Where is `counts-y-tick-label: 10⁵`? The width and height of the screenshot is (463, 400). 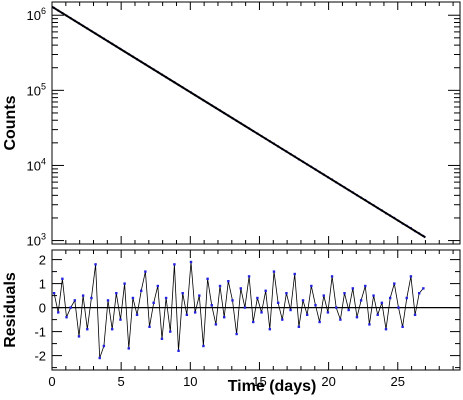
counts-y-tick-label: 10⁵ is located at coordinates (36, 89).